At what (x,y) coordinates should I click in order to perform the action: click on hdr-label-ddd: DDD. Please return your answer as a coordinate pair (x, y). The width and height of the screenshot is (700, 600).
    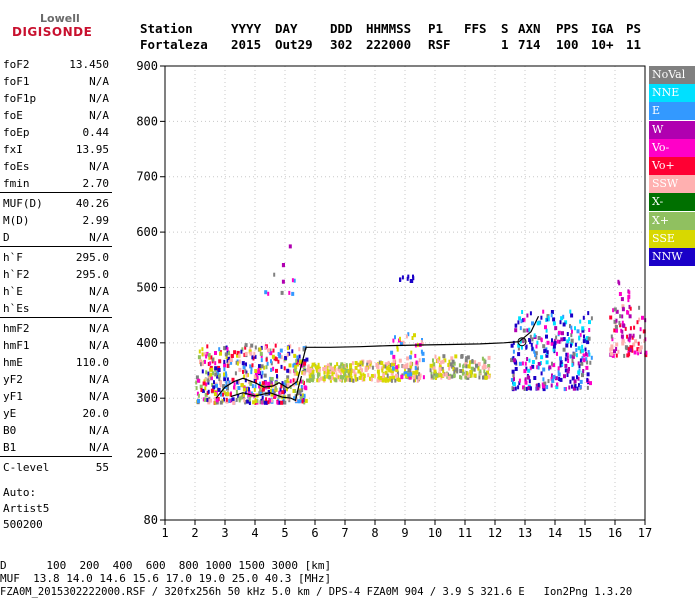
    Looking at the image, I should click on (341, 28).